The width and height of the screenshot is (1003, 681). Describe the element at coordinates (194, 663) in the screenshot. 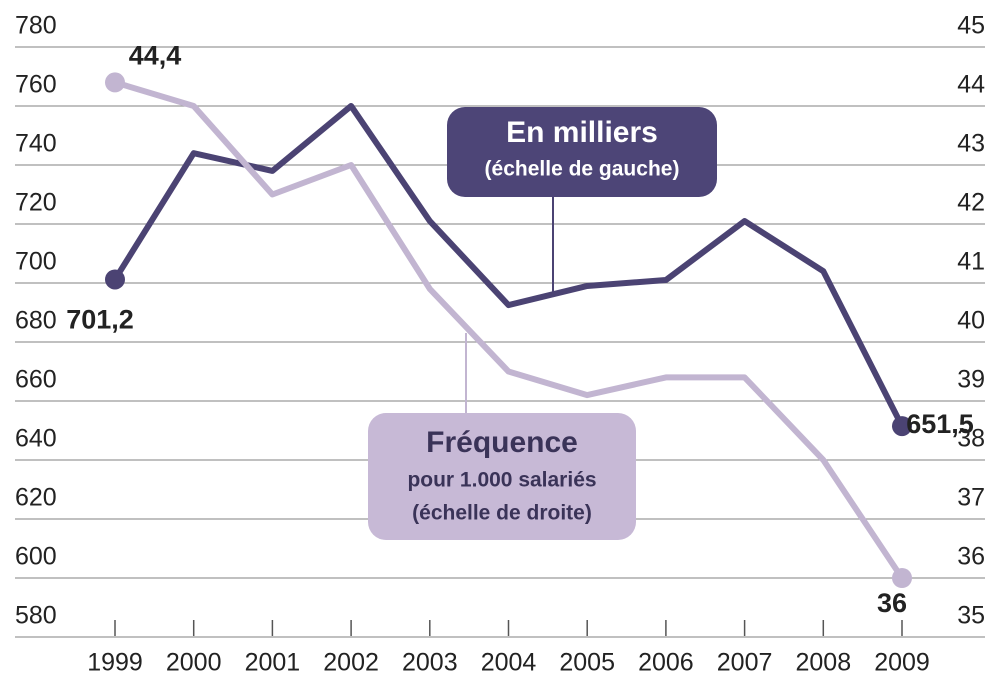

I see `x-tick-label: 2000` at that location.